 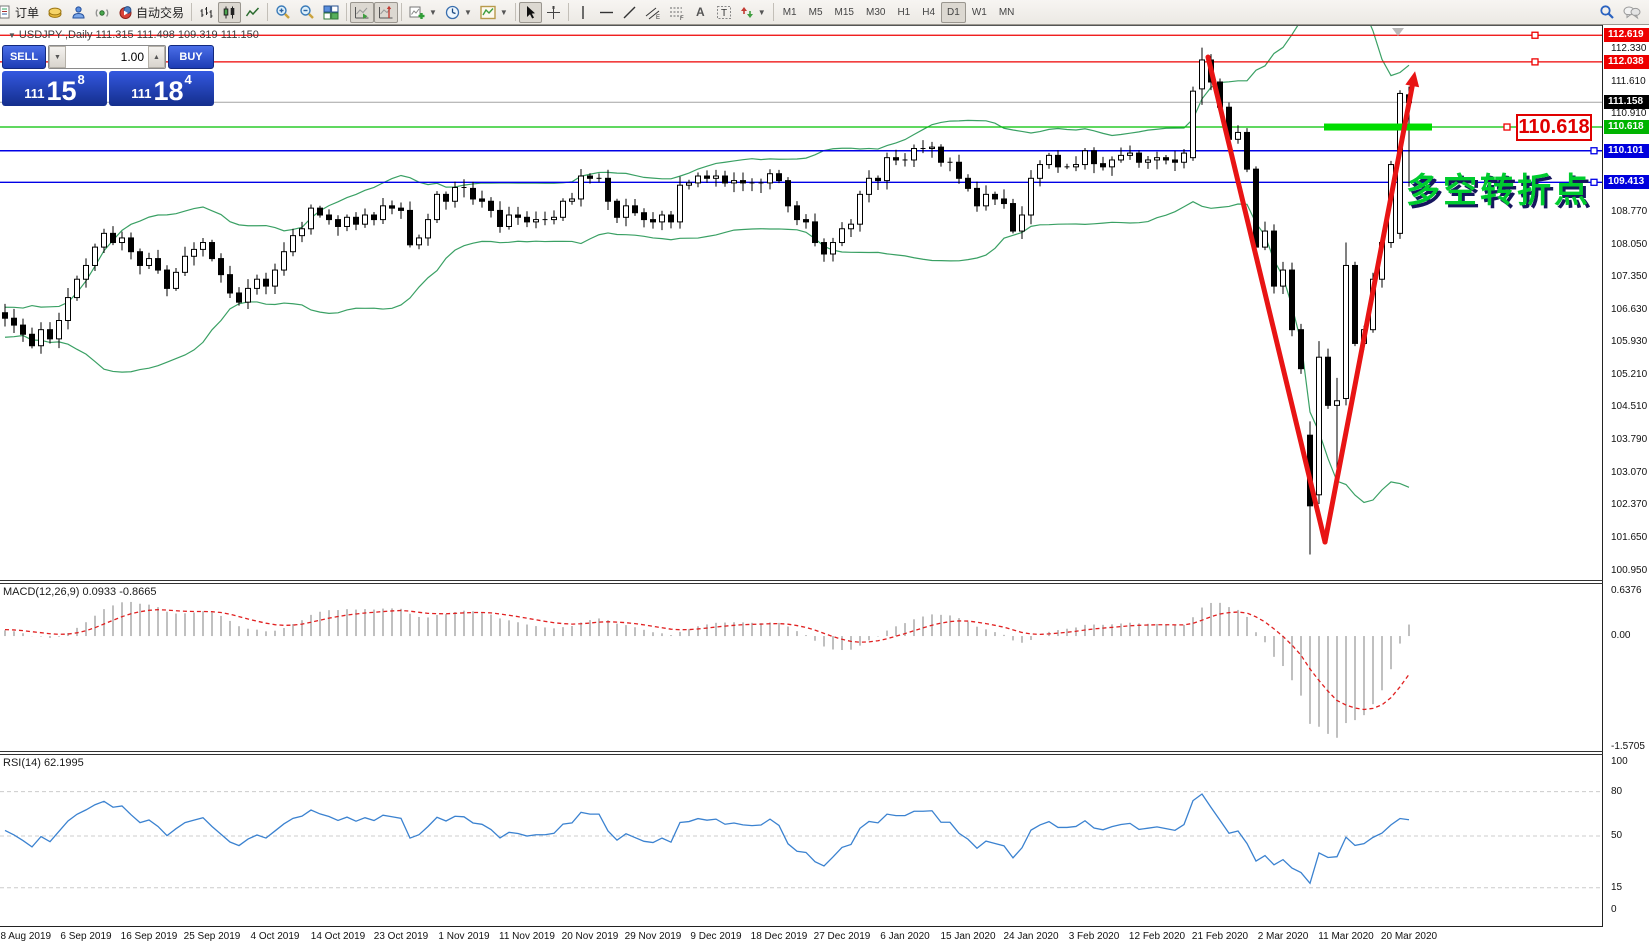 I want to click on chevron-down-icon: ▼, so click(x=467, y=12).